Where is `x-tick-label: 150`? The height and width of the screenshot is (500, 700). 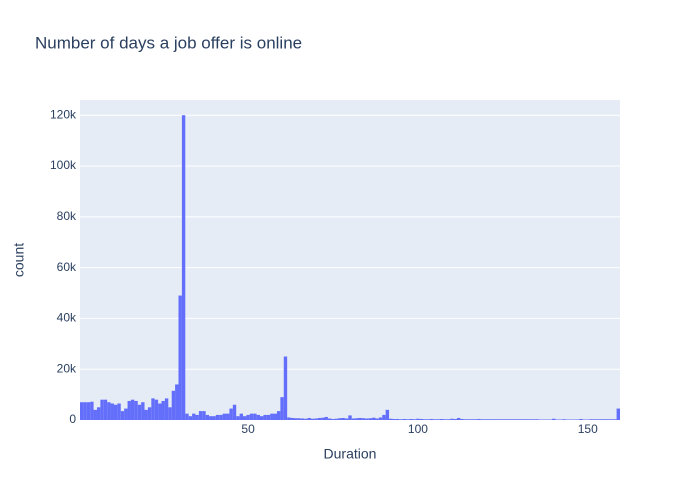
x-tick-label: 150 is located at coordinates (588, 429).